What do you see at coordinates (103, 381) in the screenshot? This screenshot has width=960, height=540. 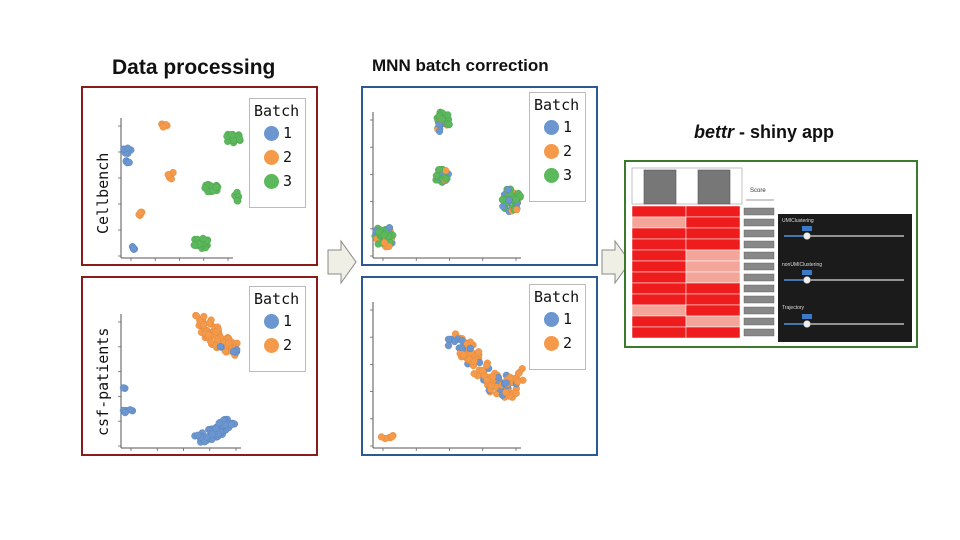 I see `csf-label: csf-patients` at bounding box center [103, 381].